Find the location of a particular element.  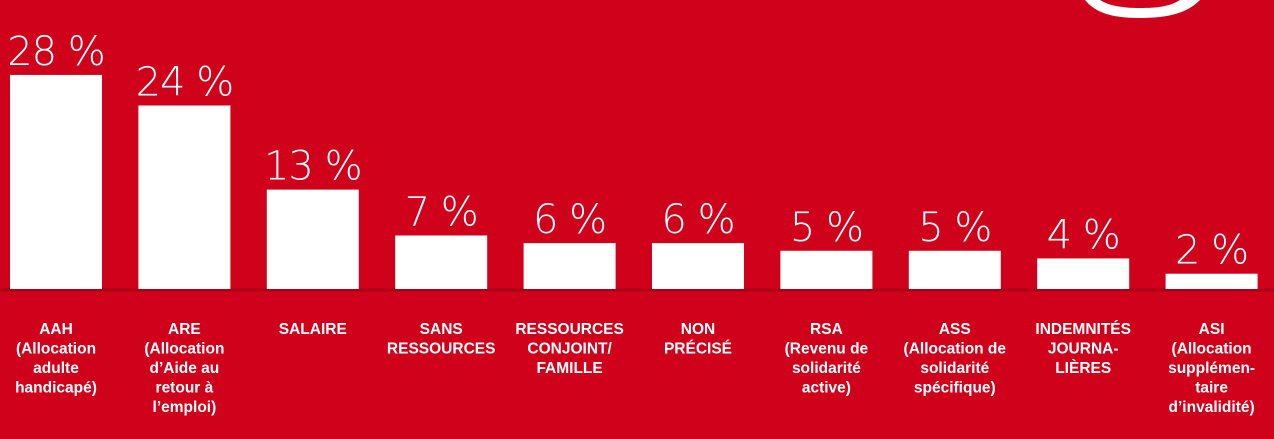

value-label: 2 % is located at coordinates (1211, 251).